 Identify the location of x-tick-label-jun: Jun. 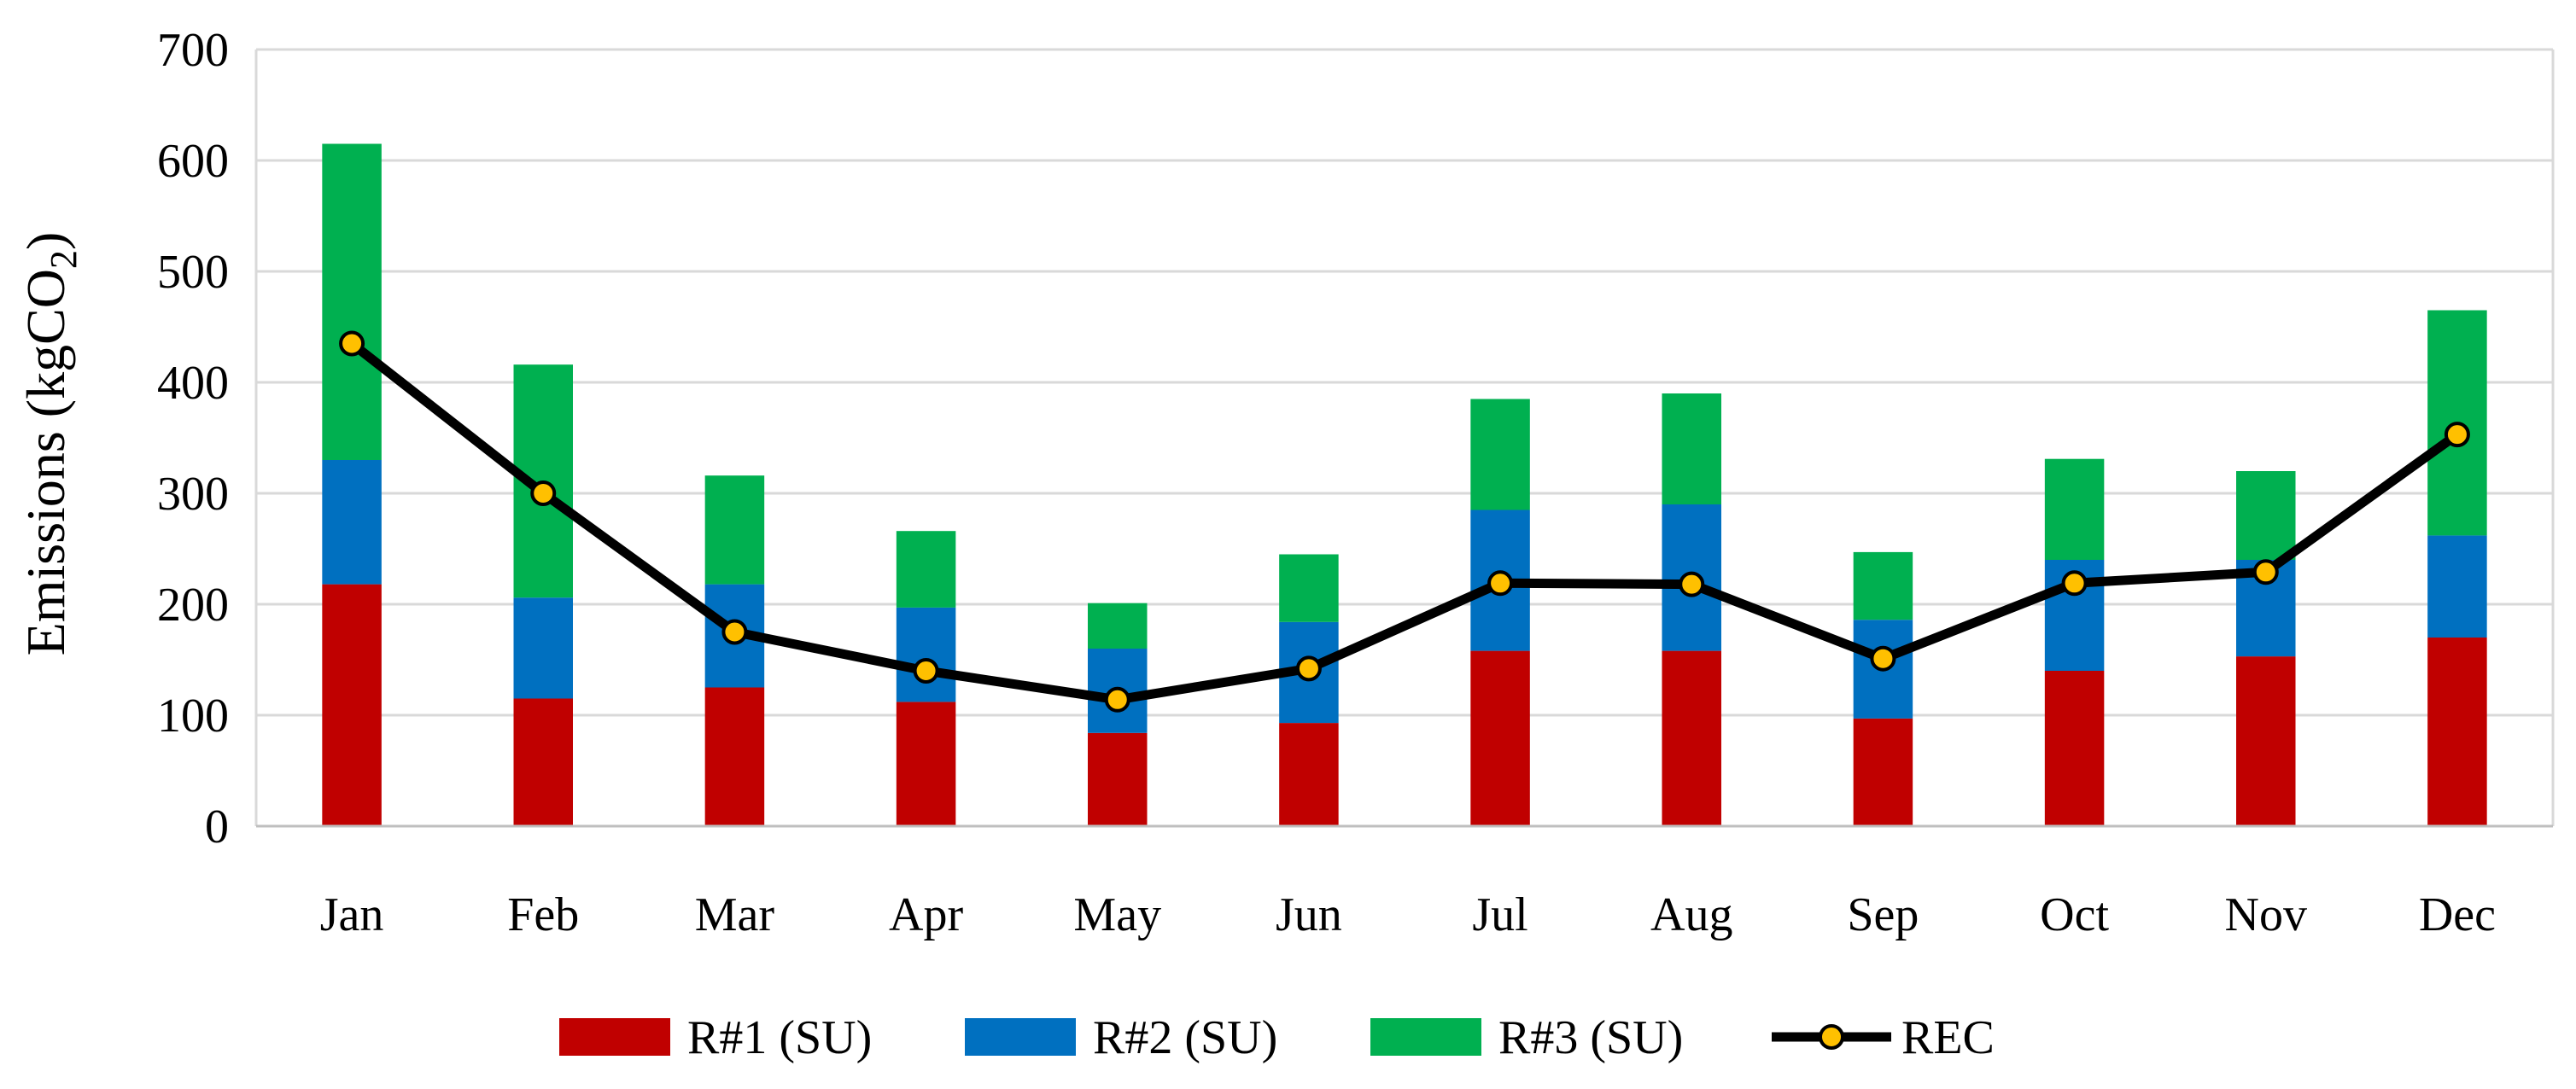
(1309, 914).